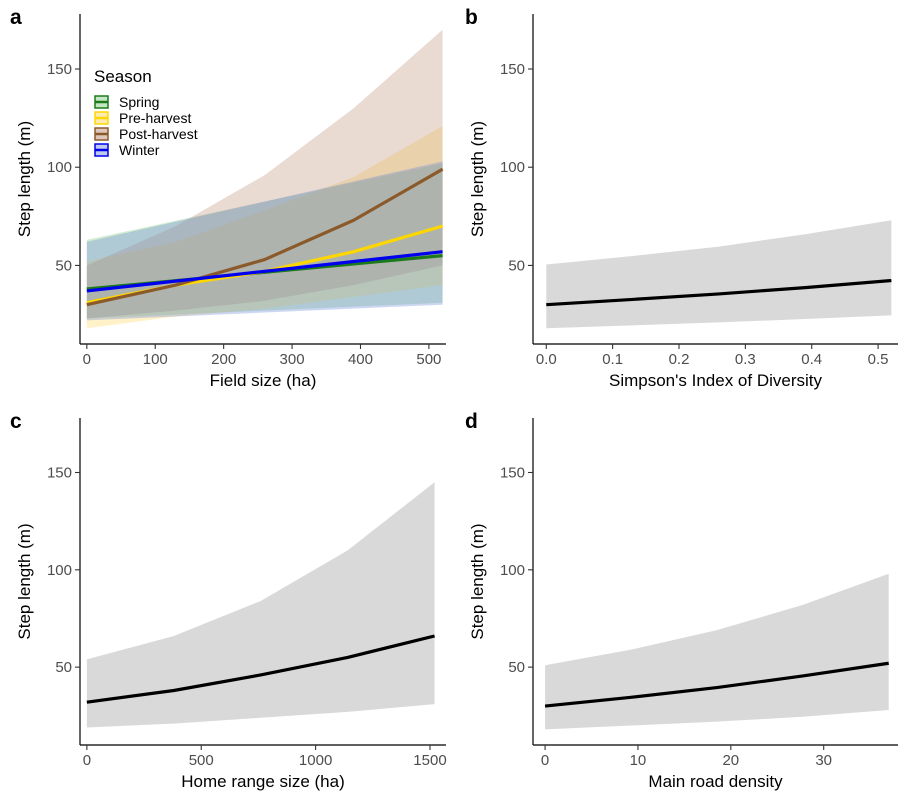 This screenshot has width=898, height=795. What do you see at coordinates (16, 421) in the screenshot?
I see `panel-label: c` at bounding box center [16, 421].